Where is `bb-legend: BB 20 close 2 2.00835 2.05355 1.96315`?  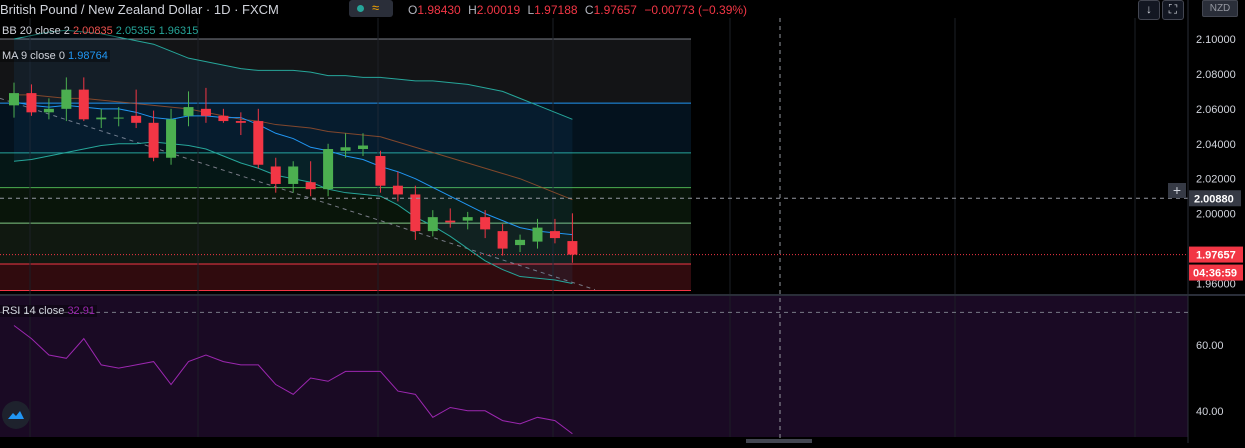
bb-legend: BB 20 close 2 2.00835 2.05355 1.96315 is located at coordinates (100, 31).